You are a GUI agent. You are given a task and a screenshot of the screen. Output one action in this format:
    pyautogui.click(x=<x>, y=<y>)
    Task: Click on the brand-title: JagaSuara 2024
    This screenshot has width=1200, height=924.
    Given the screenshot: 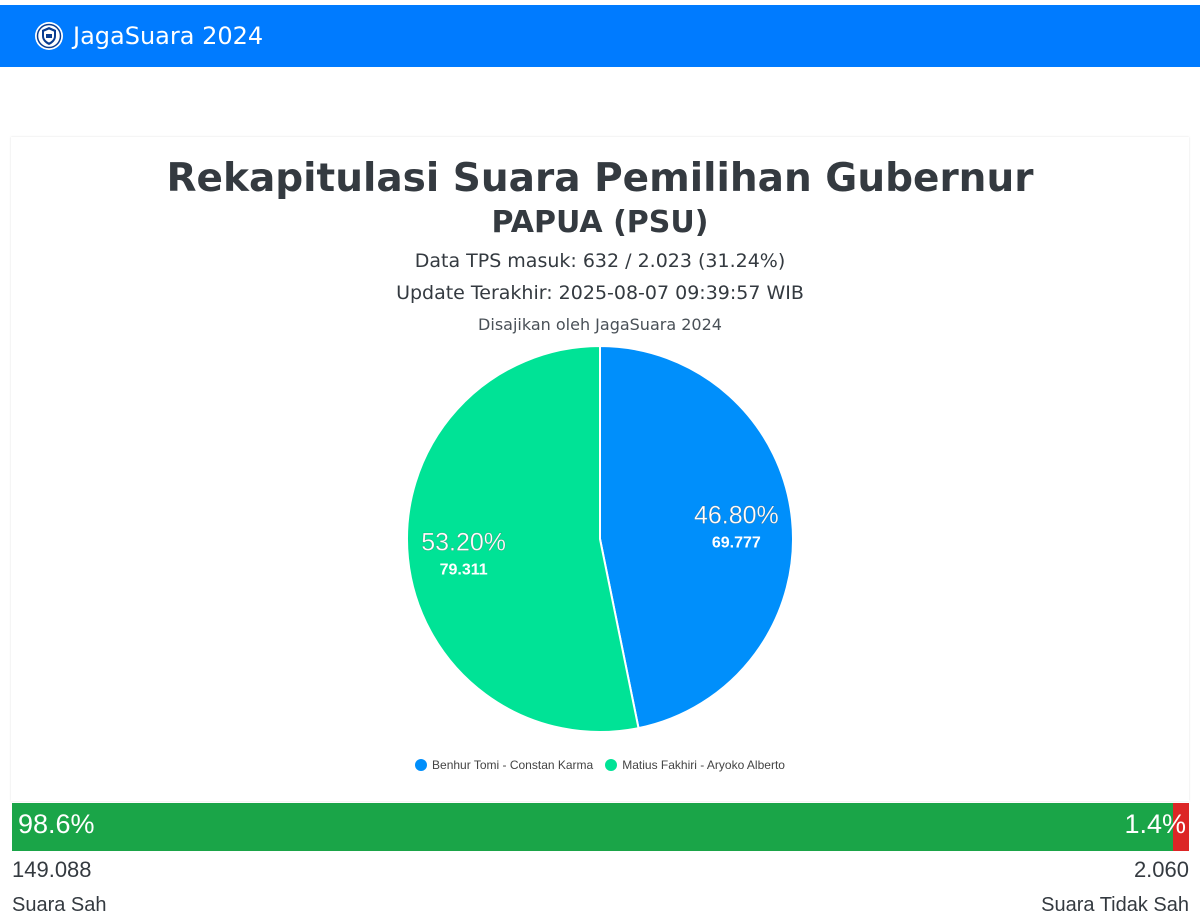 What is the action you would take?
    pyautogui.click(x=168, y=36)
    